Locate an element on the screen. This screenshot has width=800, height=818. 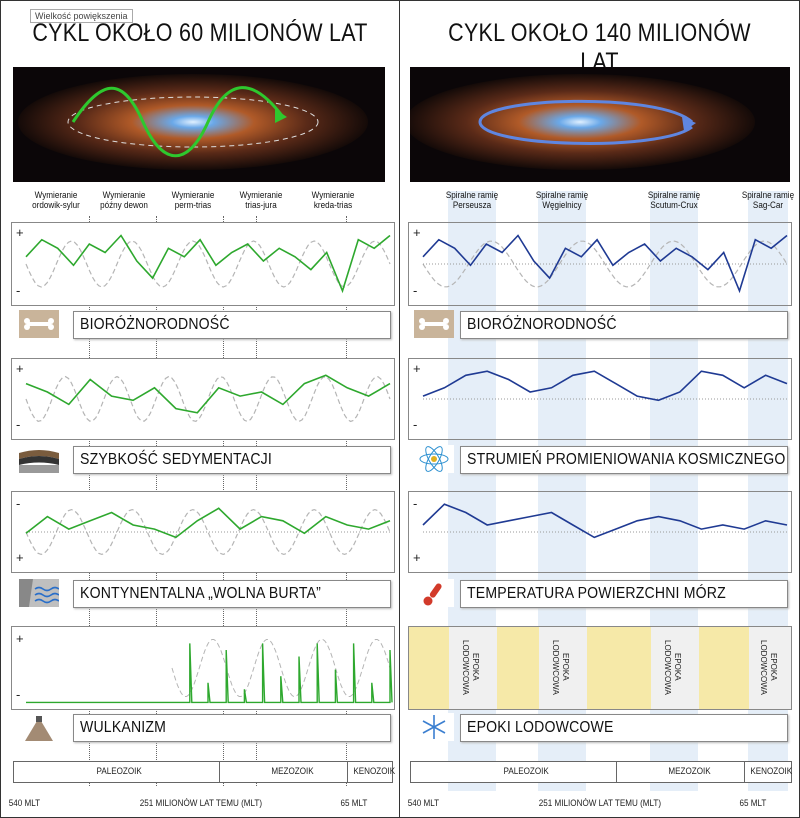
volcanism-chart: + - is located at coordinates (203, 668).